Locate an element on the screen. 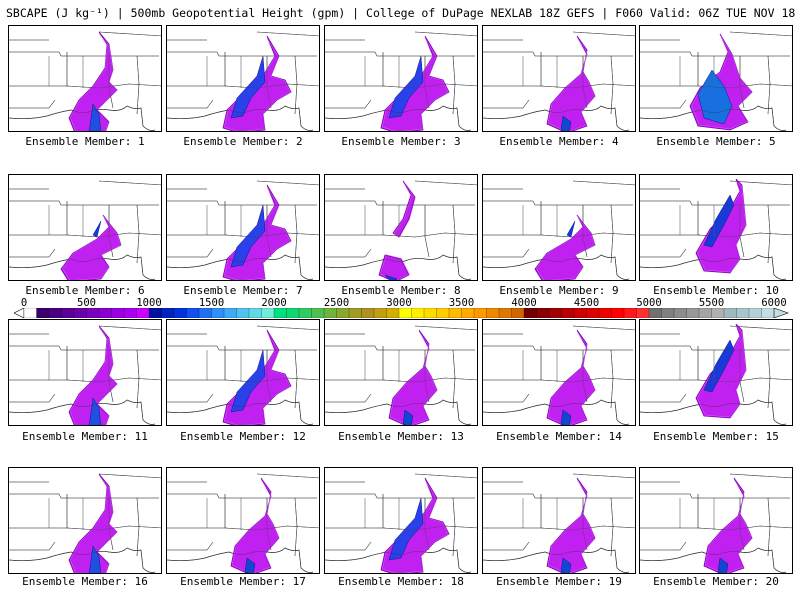  ensemble-member-label: Ensemble Member: 10 is located at coordinates (716, 290).